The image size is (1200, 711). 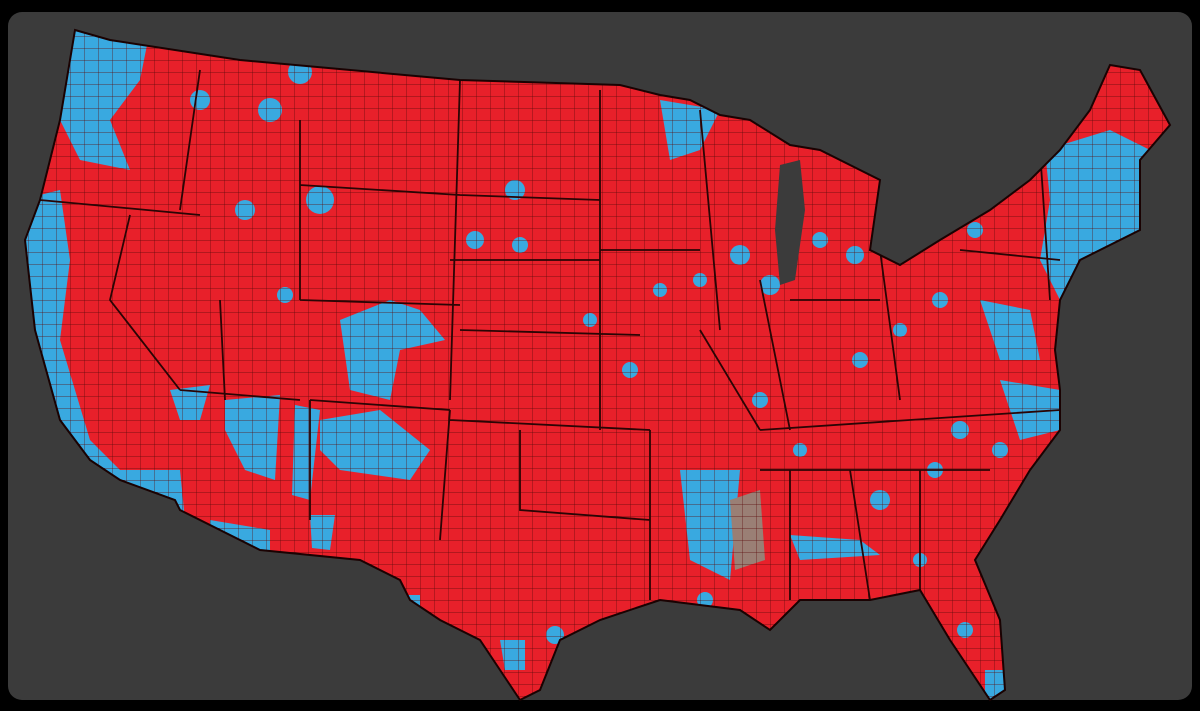 I want to click on lake-michigan, so click(x=790, y=222).